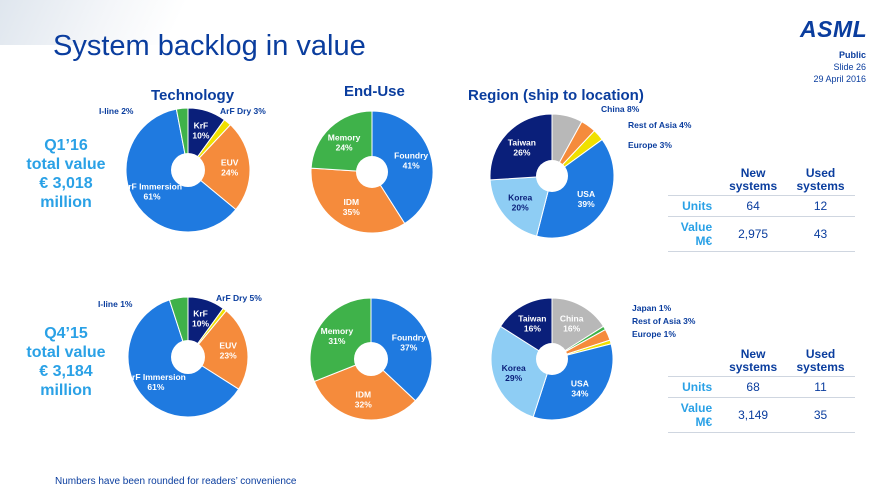 This screenshot has width=880, height=495. Describe the element at coordinates (228, 351) in the screenshot. I see `slice-label-euv: EUV 23%` at that location.